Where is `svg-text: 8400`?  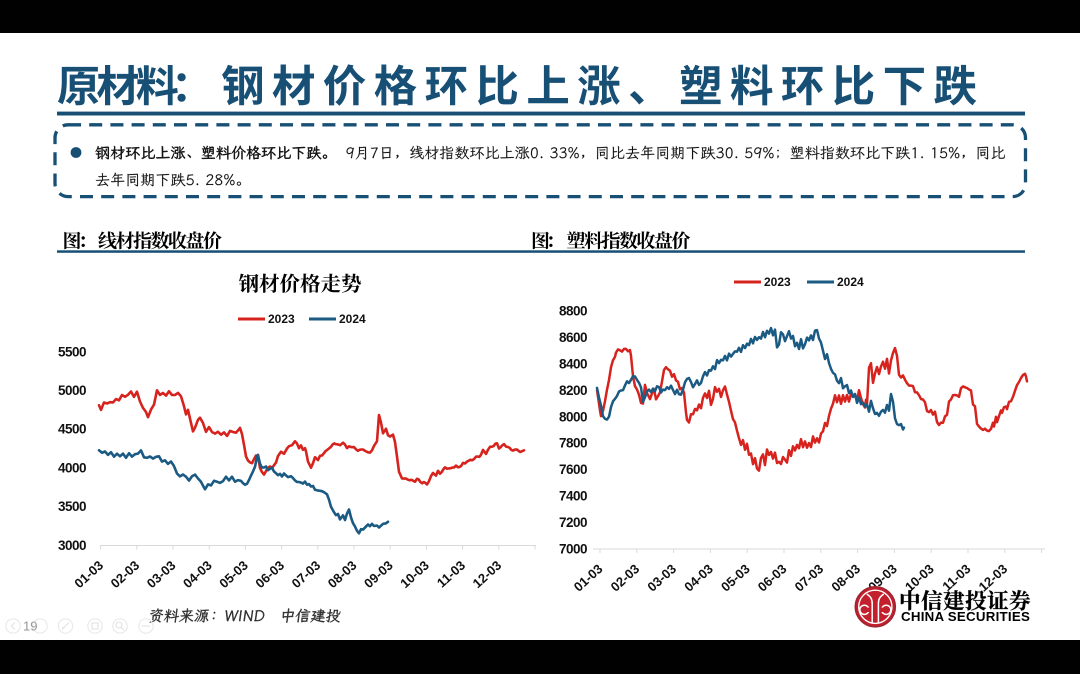 svg-text: 8400 is located at coordinates (573, 364).